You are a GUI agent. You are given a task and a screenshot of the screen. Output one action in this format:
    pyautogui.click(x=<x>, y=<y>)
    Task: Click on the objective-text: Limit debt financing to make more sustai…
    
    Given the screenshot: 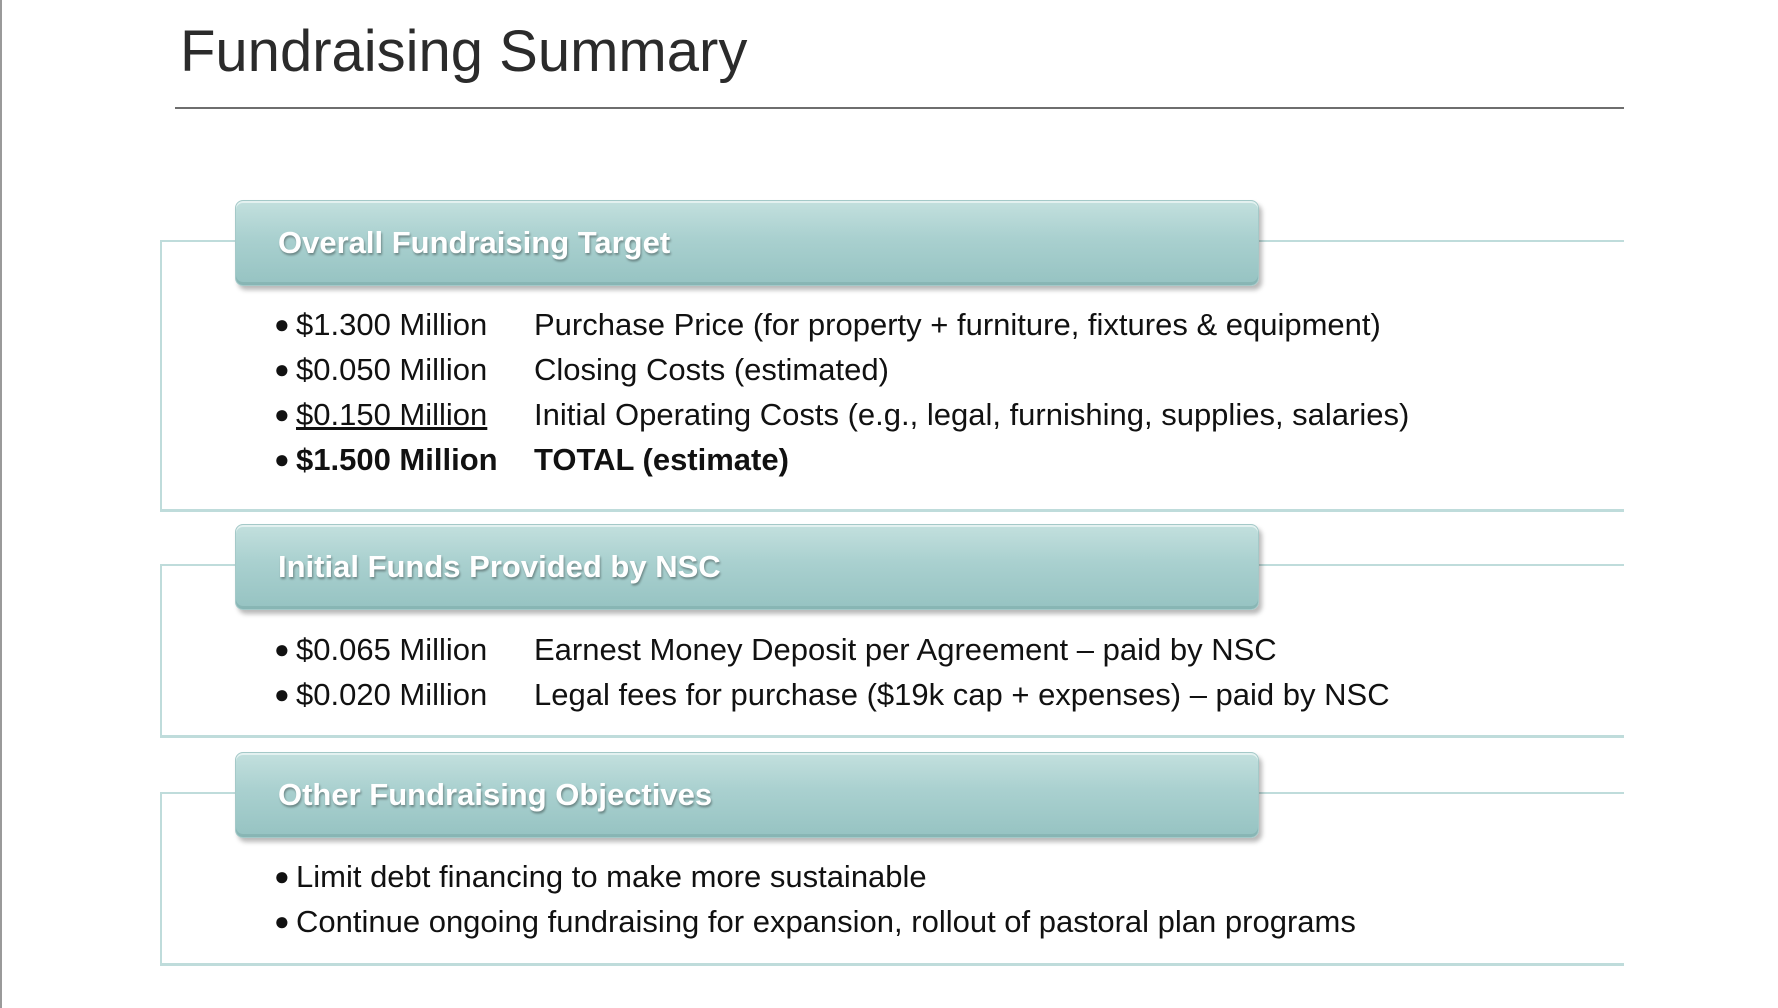 What is the action you would take?
    pyautogui.click(x=611, y=876)
    